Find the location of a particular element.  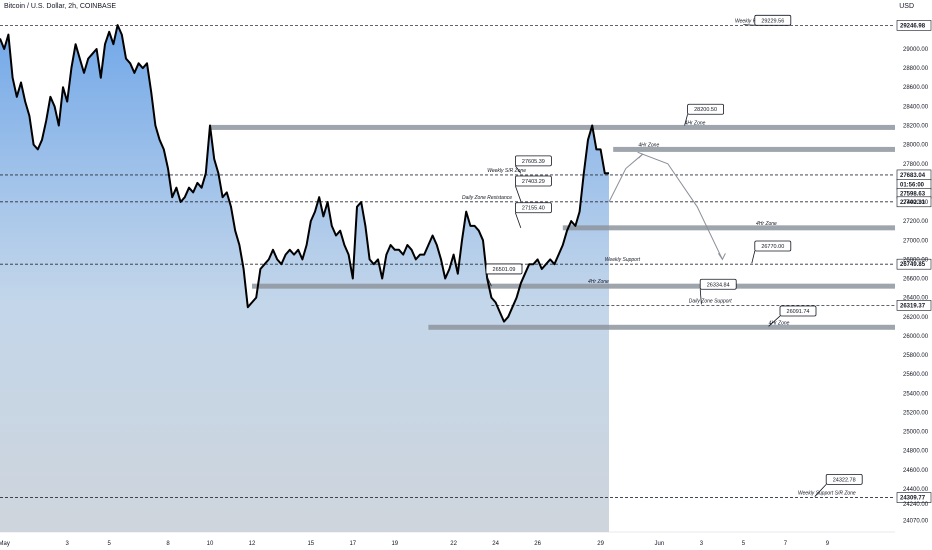

chart-title: Bitcoin / U.S. Dollar, 2h, COINBASE is located at coordinates (60, 6).